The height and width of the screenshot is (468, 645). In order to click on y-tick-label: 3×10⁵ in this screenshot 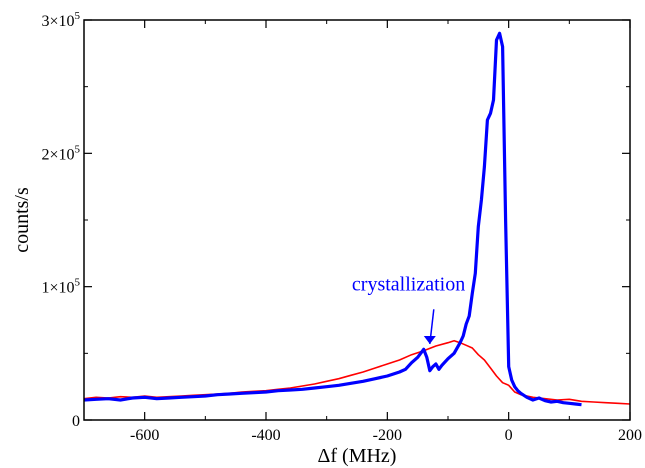, I will do `click(60, 20)`.